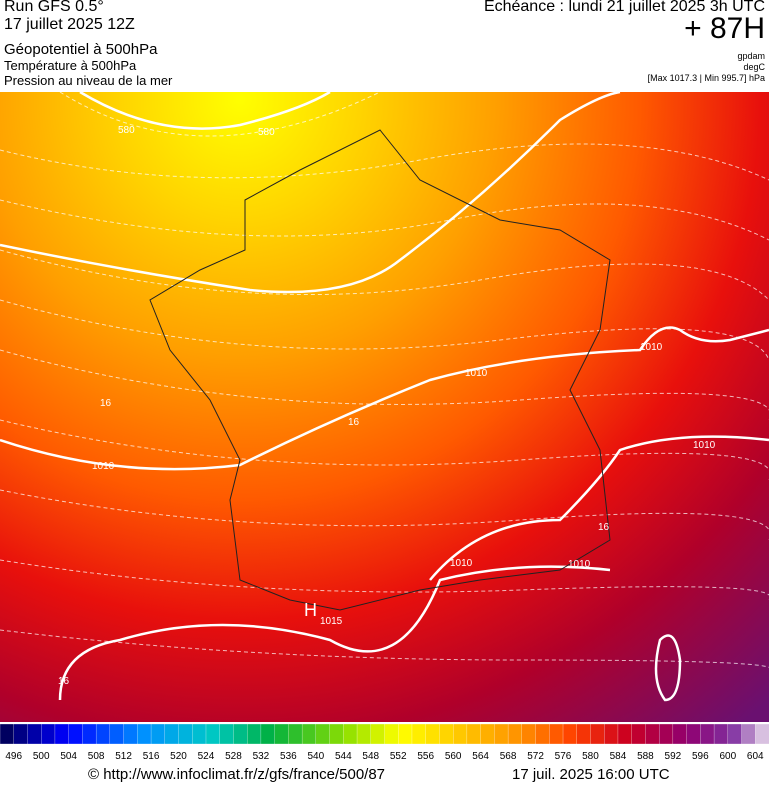  I want to click on colorbar-label: 564, so click(480, 755).